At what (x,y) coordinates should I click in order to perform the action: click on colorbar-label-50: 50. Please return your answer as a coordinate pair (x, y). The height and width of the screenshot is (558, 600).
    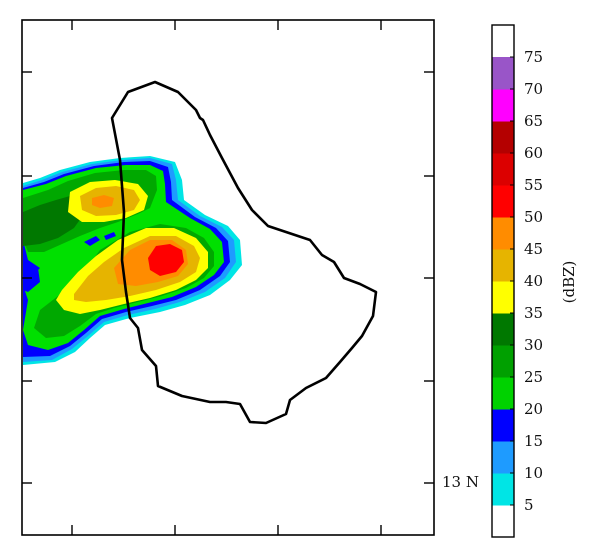
    Looking at the image, I should click on (533, 217).